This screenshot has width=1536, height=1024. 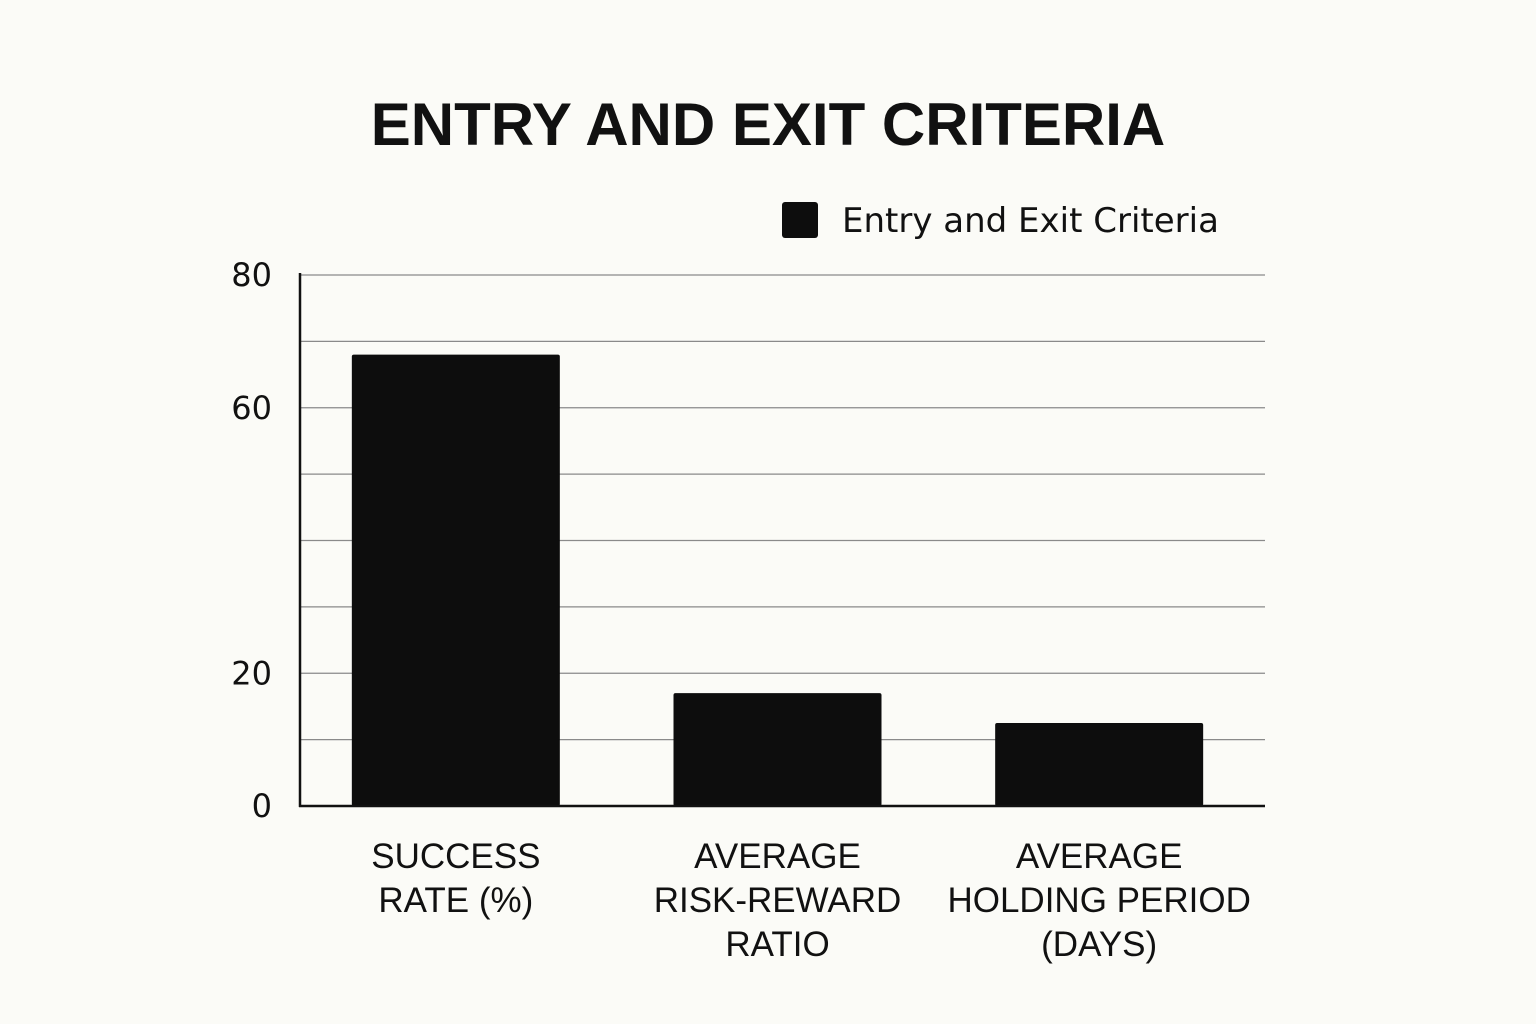 What do you see at coordinates (455, 878) in the screenshot?
I see `x-category-label: SUCCESS RATE (%)` at bounding box center [455, 878].